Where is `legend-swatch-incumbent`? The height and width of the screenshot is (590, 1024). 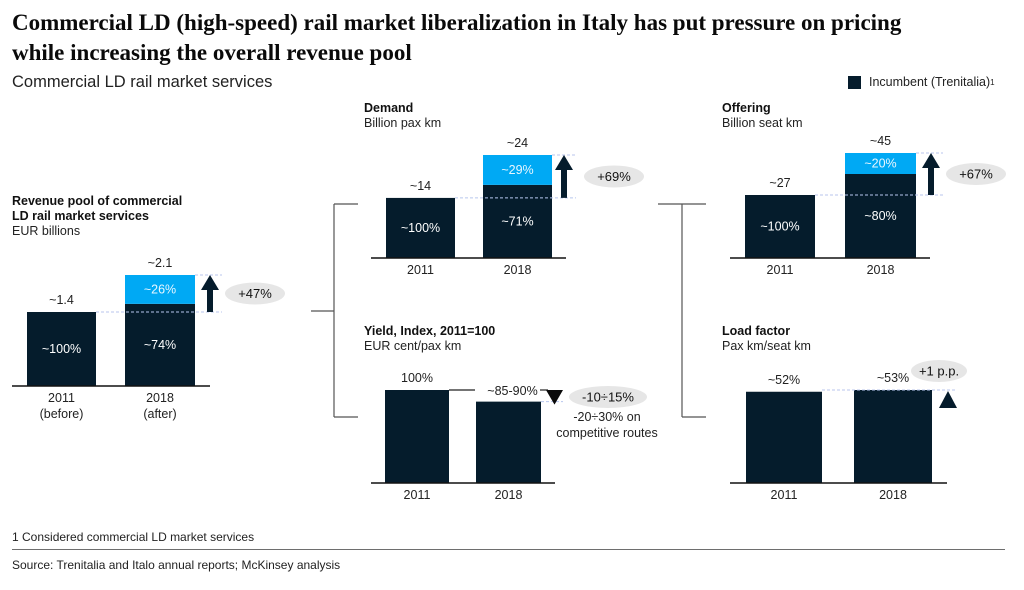
legend-swatch-incumbent is located at coordinates (854, 82).